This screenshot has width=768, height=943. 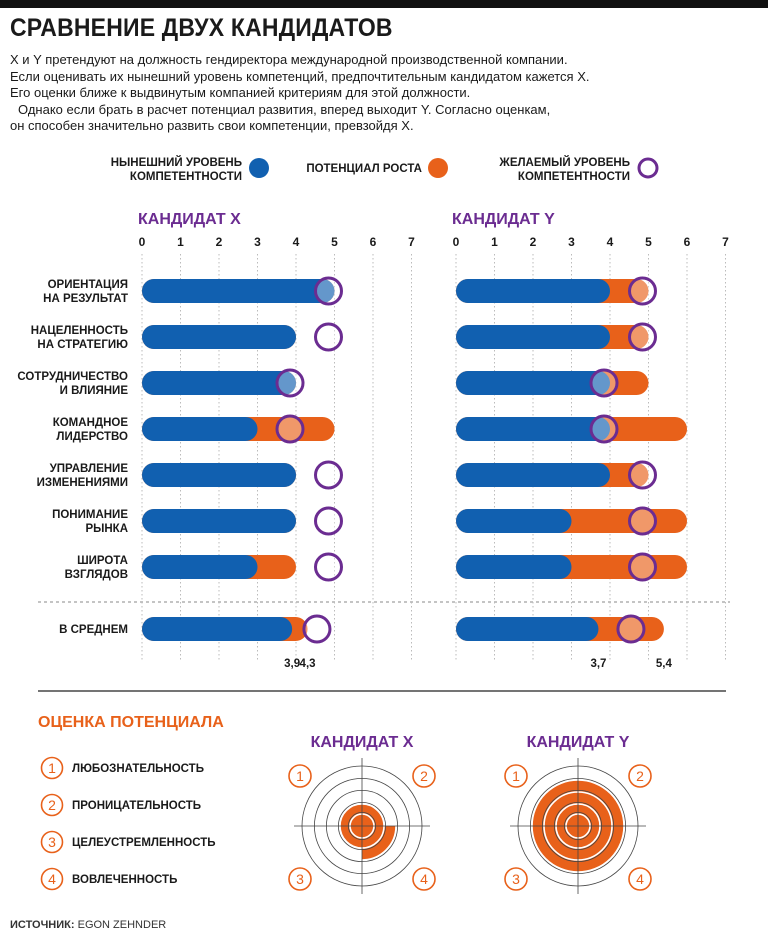 What do you see at coordinates (102, 561) in the screenshot?
I see `category-label: ШИРОТА` at bounding box center [102, 561].